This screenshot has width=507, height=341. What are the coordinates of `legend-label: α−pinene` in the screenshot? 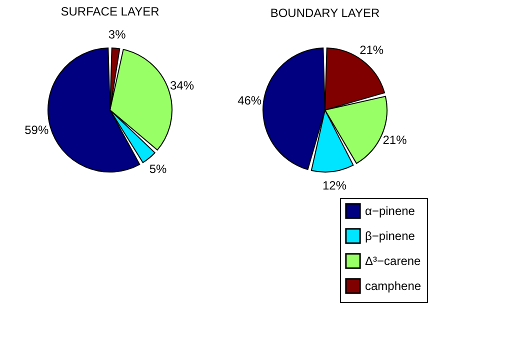 It's located at (390, 211).